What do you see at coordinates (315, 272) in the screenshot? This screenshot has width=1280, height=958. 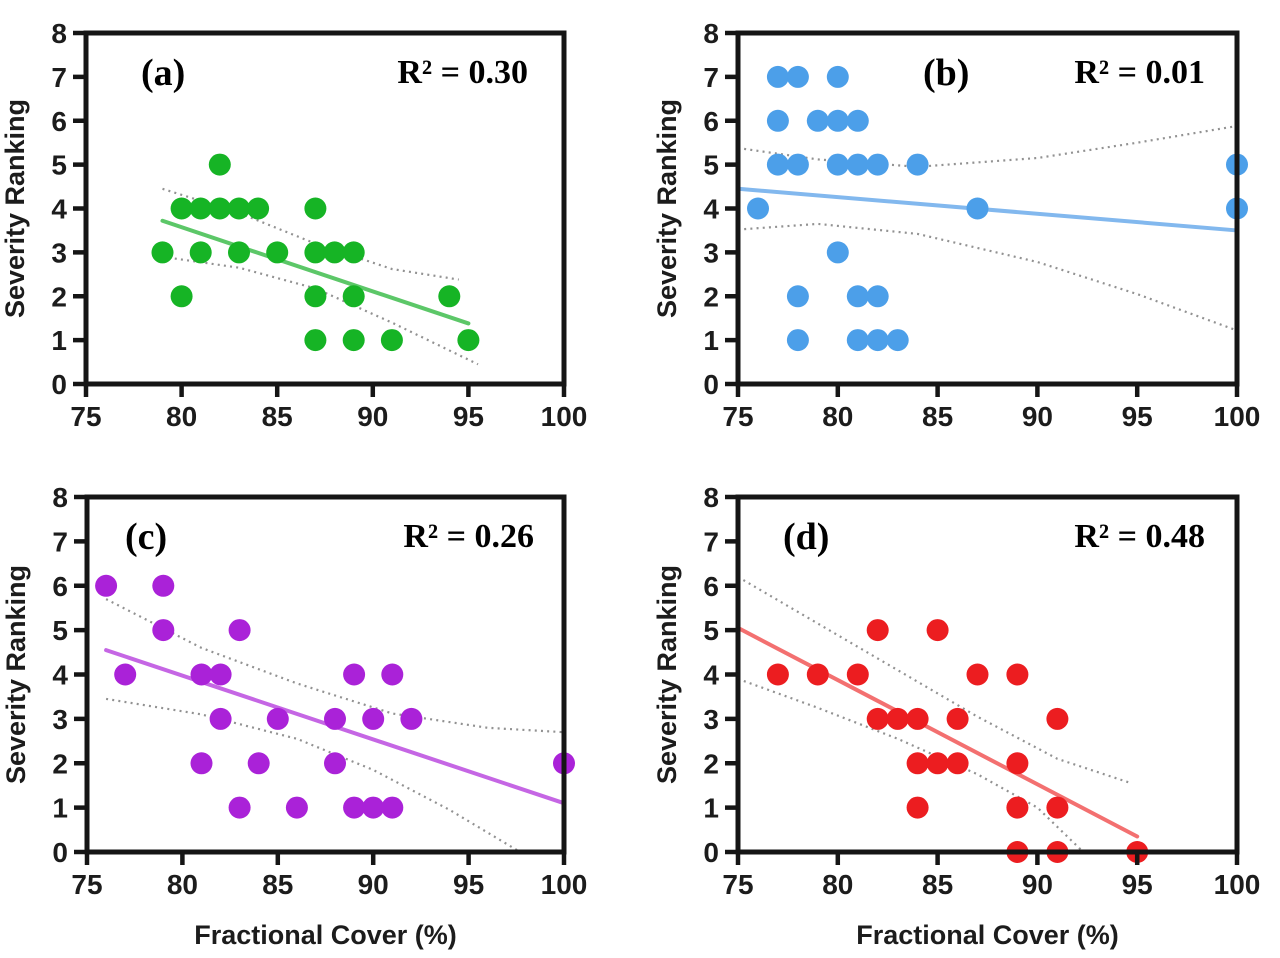 I see `regression-line` at bounding box center [315, 272].